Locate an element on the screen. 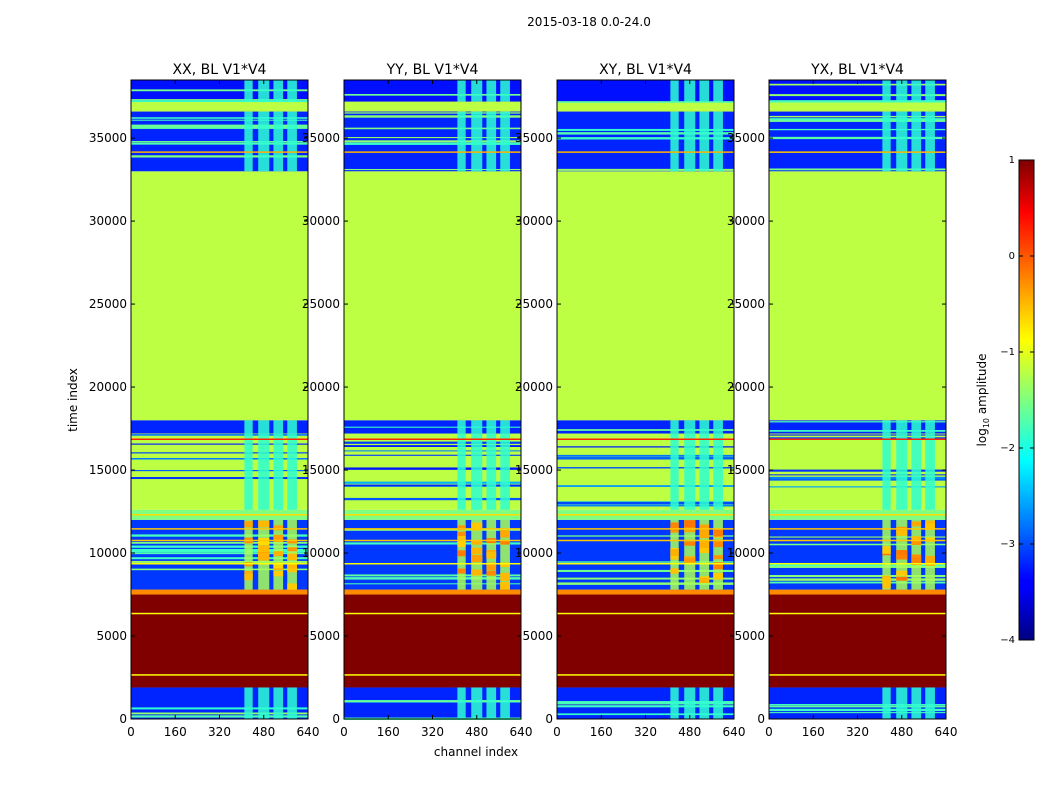  x-tick-label: 160 is located at coordinates (388, 732).